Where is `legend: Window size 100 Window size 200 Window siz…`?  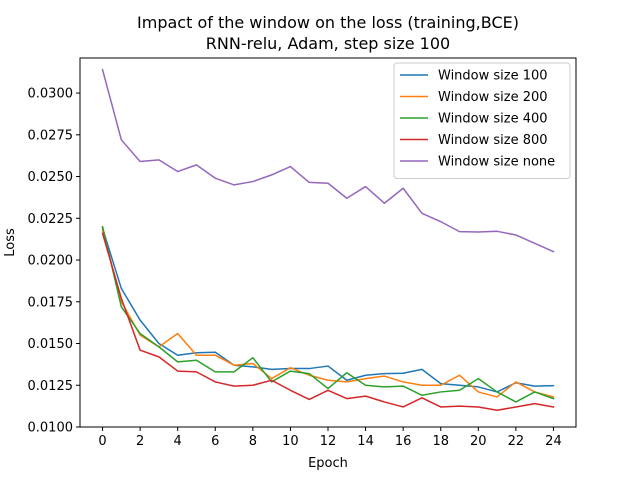 legend: Window size 100 Window size 200 Window siz… is located at coordinates (482, 120).